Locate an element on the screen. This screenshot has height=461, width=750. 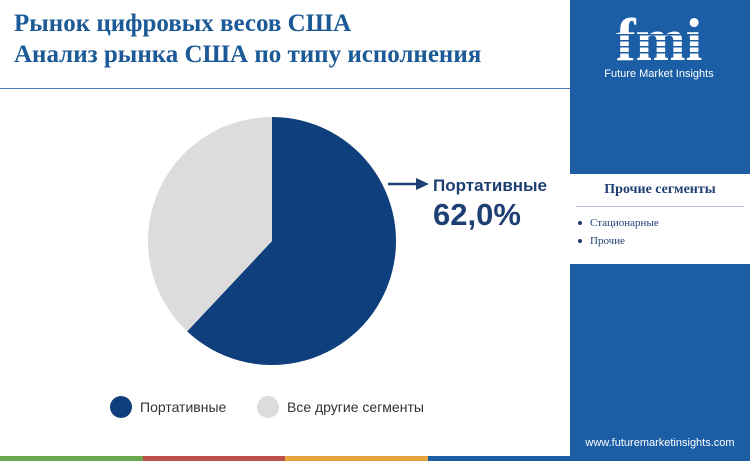
title-line-1: Рынок цифровых весов США is located at coordinates (183, 23).